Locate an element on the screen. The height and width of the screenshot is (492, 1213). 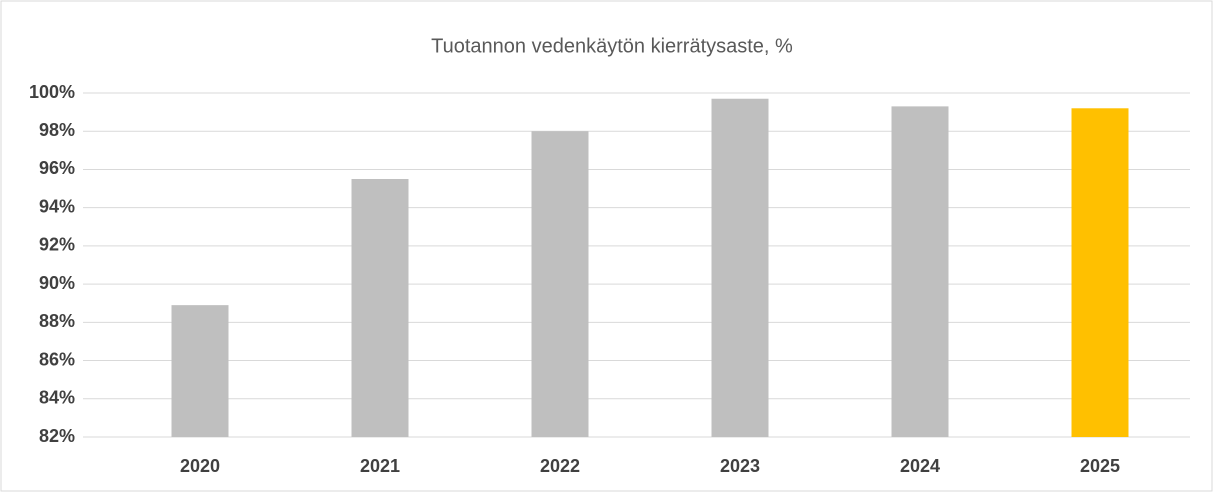
x-tick-label: 2021 is located at coordinates (380, 466).